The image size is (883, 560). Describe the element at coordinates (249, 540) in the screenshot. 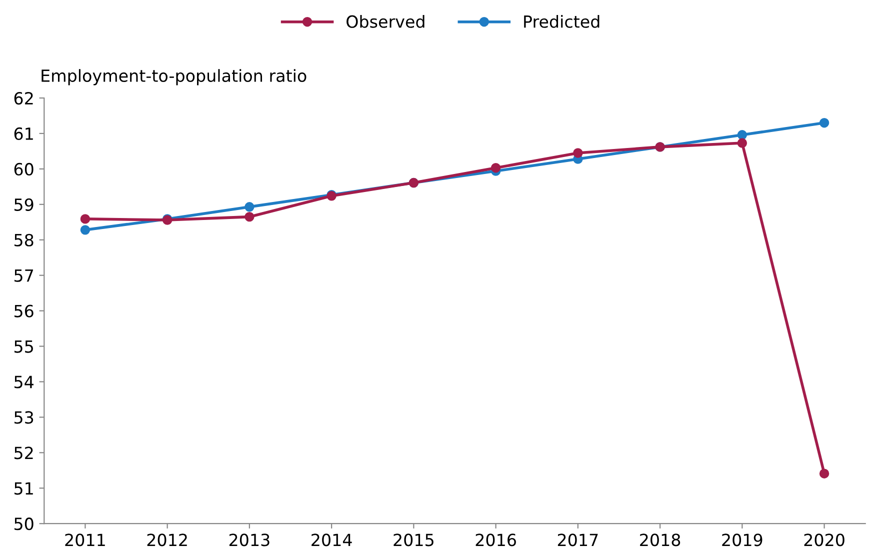

I see `x-tick-label: 2013` at that location.